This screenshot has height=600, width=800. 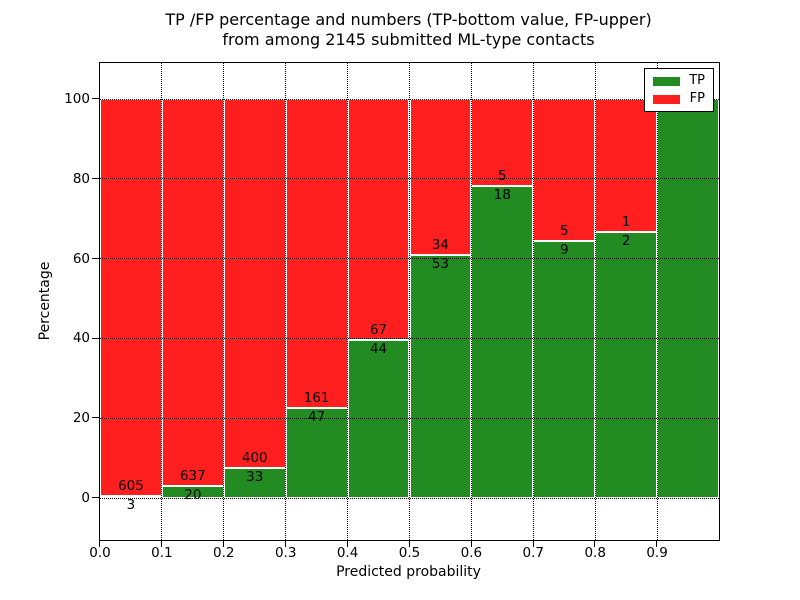 I want to click on fp-count-label: 400, so click(x=254, y=457).